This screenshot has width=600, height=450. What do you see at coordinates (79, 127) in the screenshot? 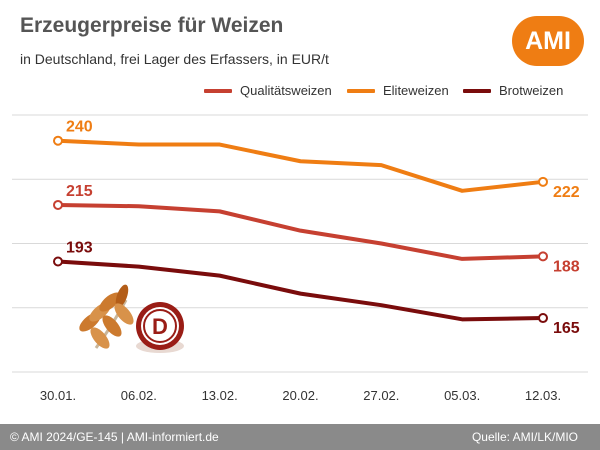
I see `start-label-eliteweizen: 240` at bounding box center [79, 127].